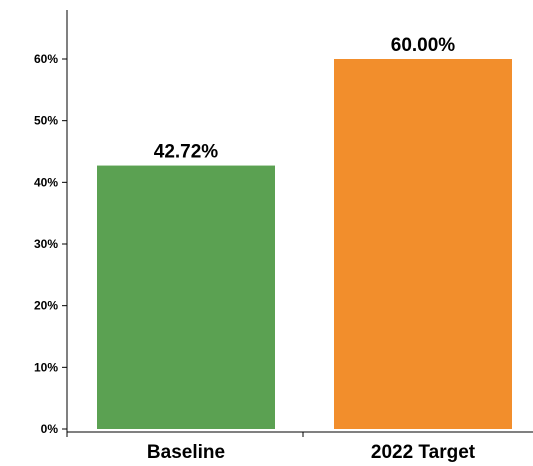 This screenshot has height=466, width=533. I want to click on x-category-label: 2022 Target, so click(423, 452).